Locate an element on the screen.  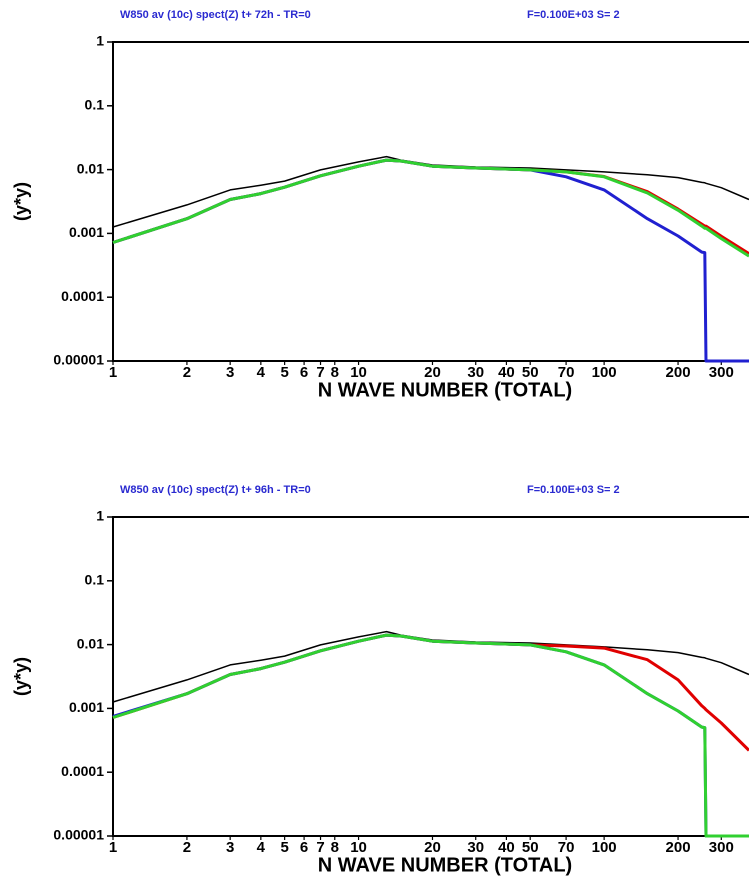
chart-title: W850 av (10c) spect(Z) t+ 72h - TR=0 is located at coordinates (215, 15).